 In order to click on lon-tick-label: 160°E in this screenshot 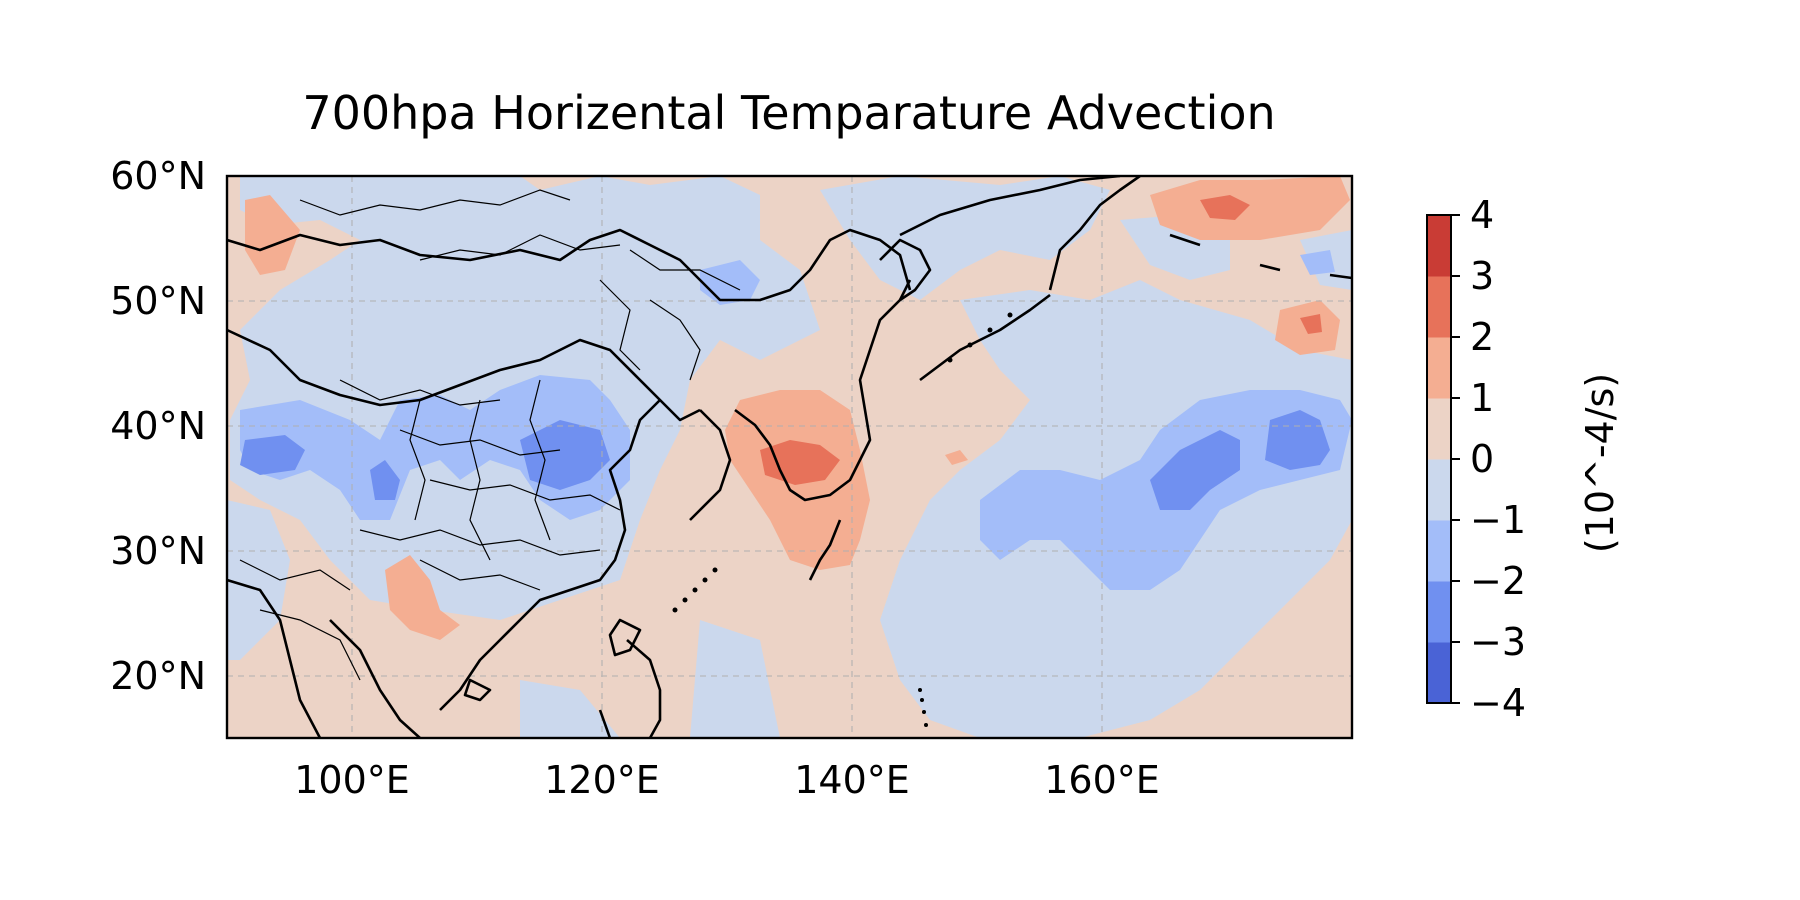, I will do `click(1102, 780)`.